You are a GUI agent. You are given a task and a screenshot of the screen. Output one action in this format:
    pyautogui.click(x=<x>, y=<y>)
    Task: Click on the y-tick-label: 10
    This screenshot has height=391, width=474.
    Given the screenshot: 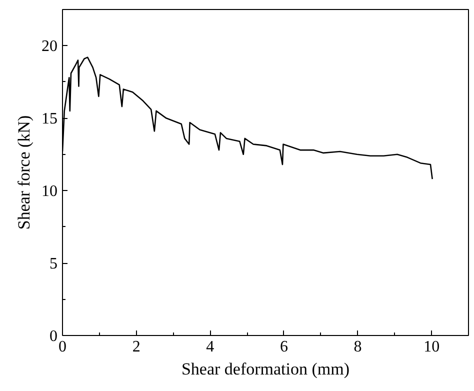 What is the action you would take?
    pyautogui.click(x=50, y=191)
    